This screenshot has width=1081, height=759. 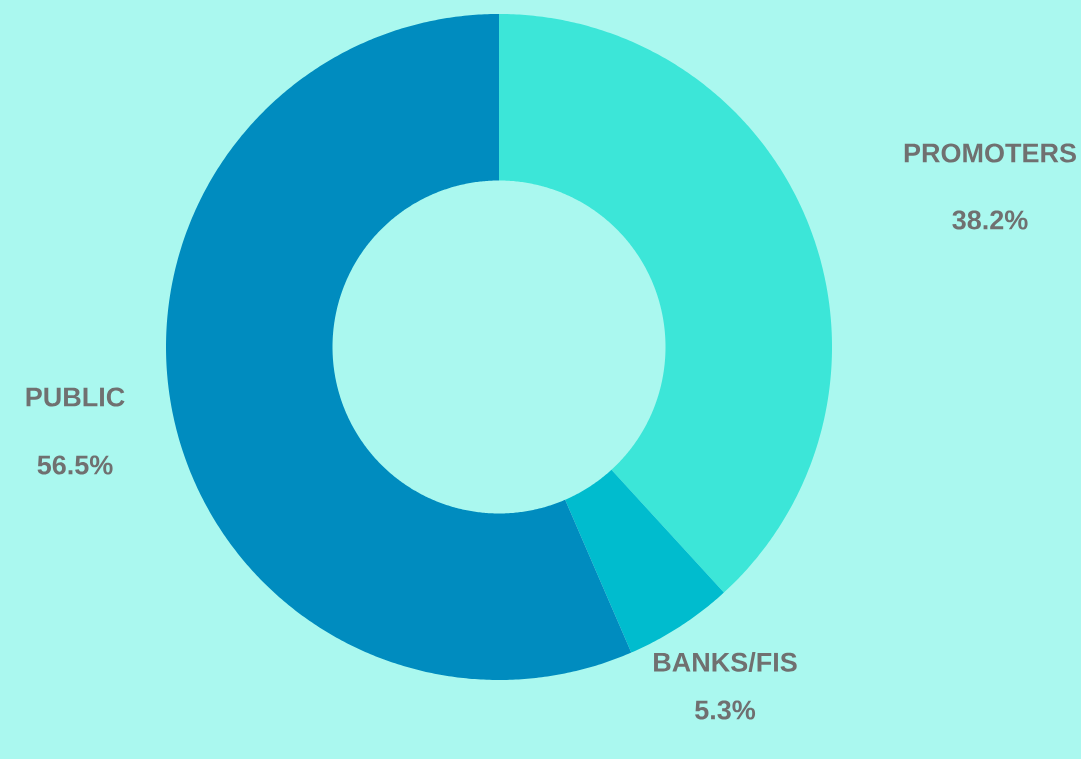 I want to click on slice-label: PROMOTERS, so click(x=990, y=153).